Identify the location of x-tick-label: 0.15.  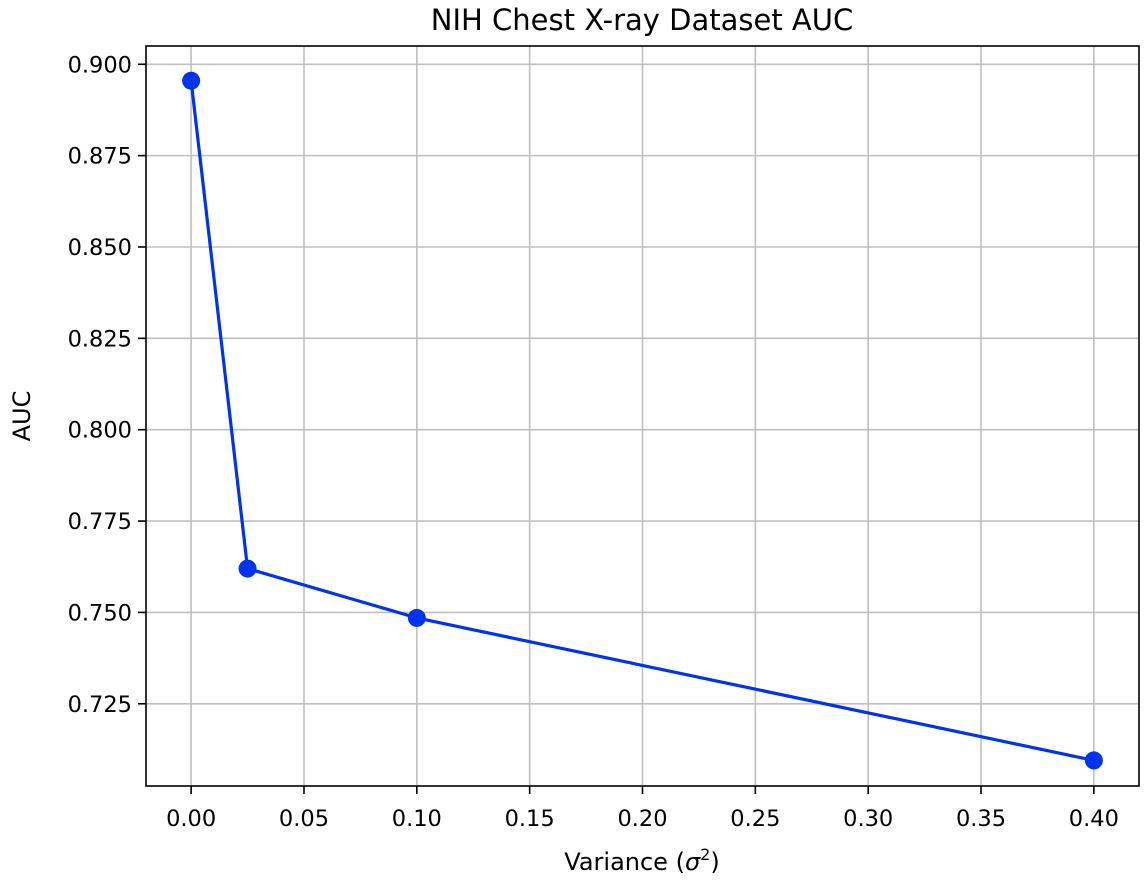
(530, 819).